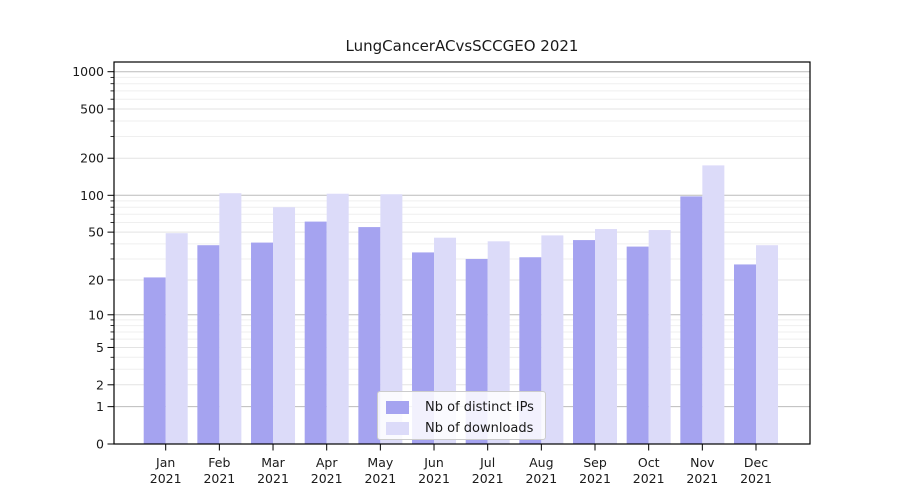 This screenshot has width=900, height=500. Describe the element at coordinates (487, 462) in the screenshot. I see `x-tick-label-month: Jul` at that location.